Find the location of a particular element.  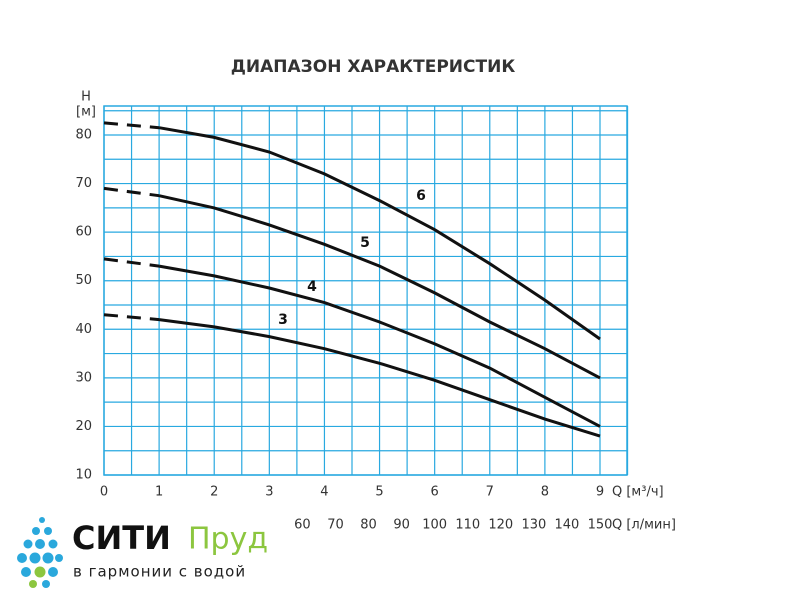

logo-brand: СИТИ is located at coordinates (121, 538).